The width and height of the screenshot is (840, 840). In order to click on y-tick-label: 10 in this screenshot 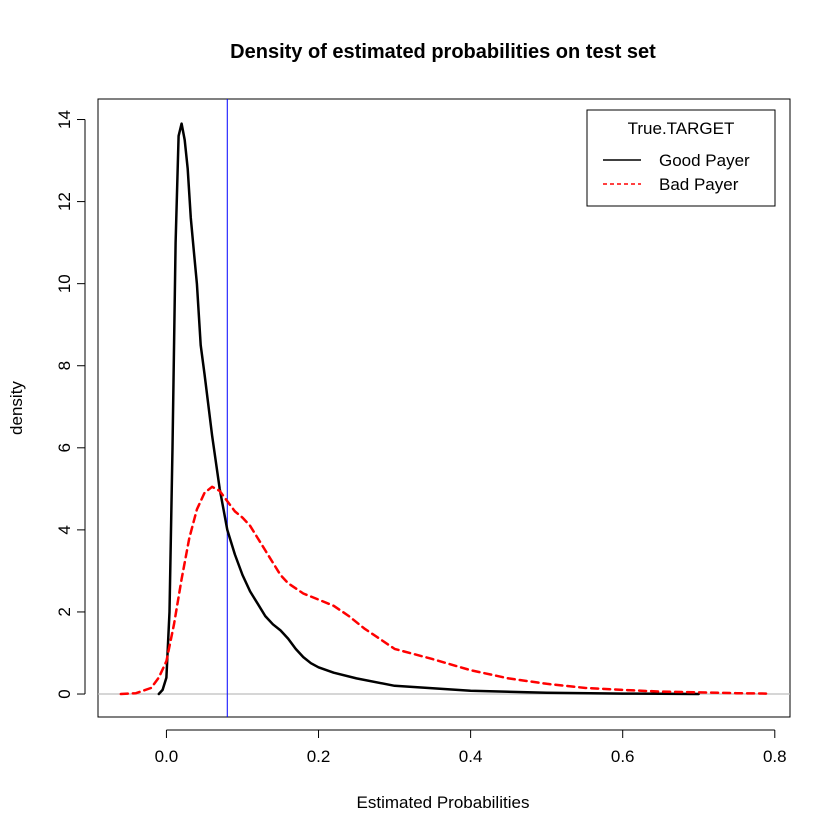, I will do `click(64, 283)`.